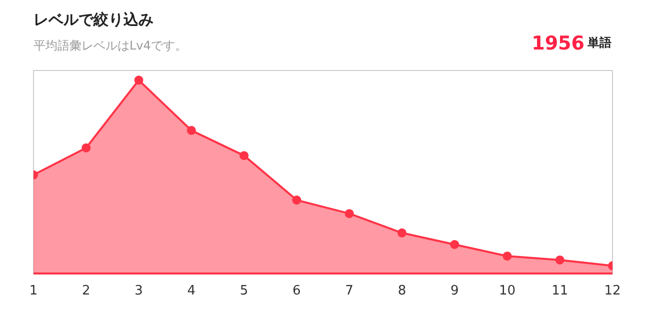  Describe the element at coordinates (507, 291) in the screenshot. I see `x-tick-label: 10` at that location.